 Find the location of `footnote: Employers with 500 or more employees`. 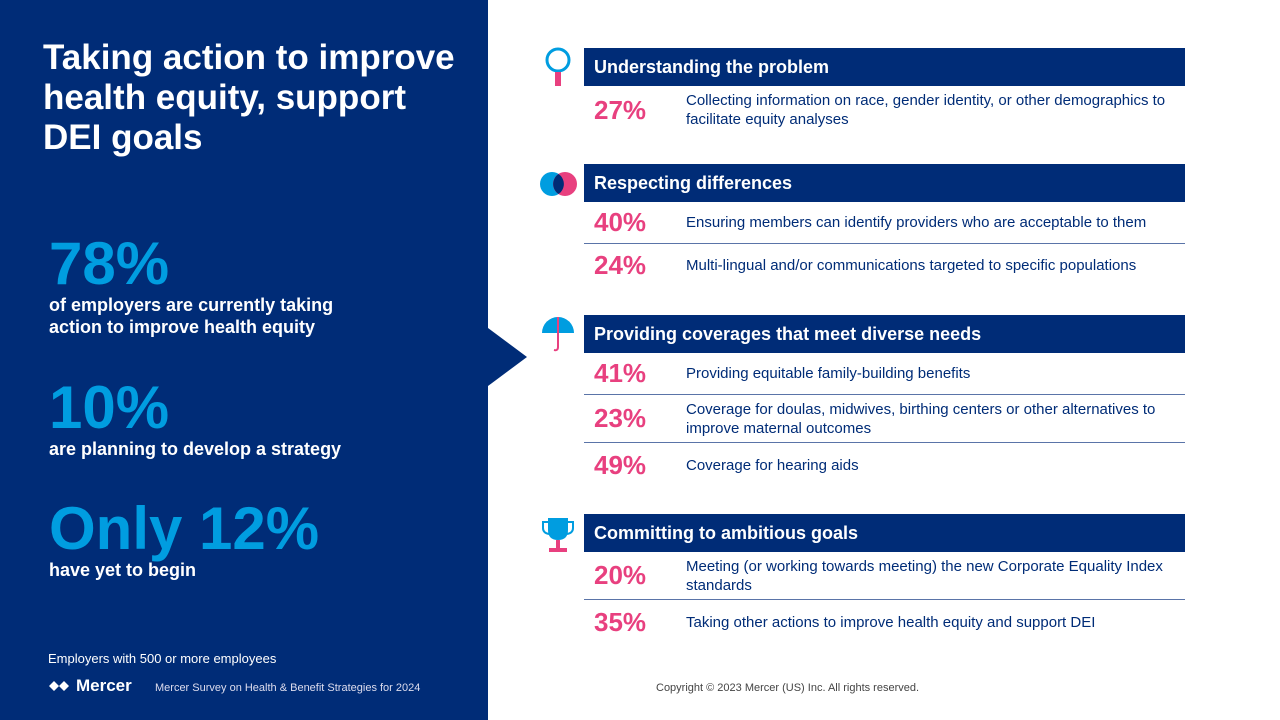

footnote: Employers with 500 or more employees is located at coordinates (162, 658).